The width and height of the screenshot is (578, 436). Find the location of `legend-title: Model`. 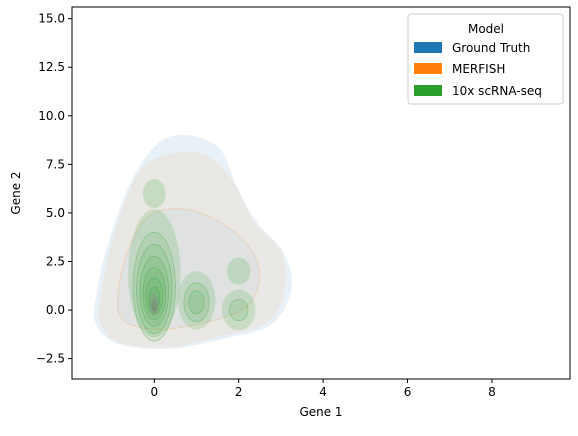

legend-title: Model is located at coordinates (486, 29).